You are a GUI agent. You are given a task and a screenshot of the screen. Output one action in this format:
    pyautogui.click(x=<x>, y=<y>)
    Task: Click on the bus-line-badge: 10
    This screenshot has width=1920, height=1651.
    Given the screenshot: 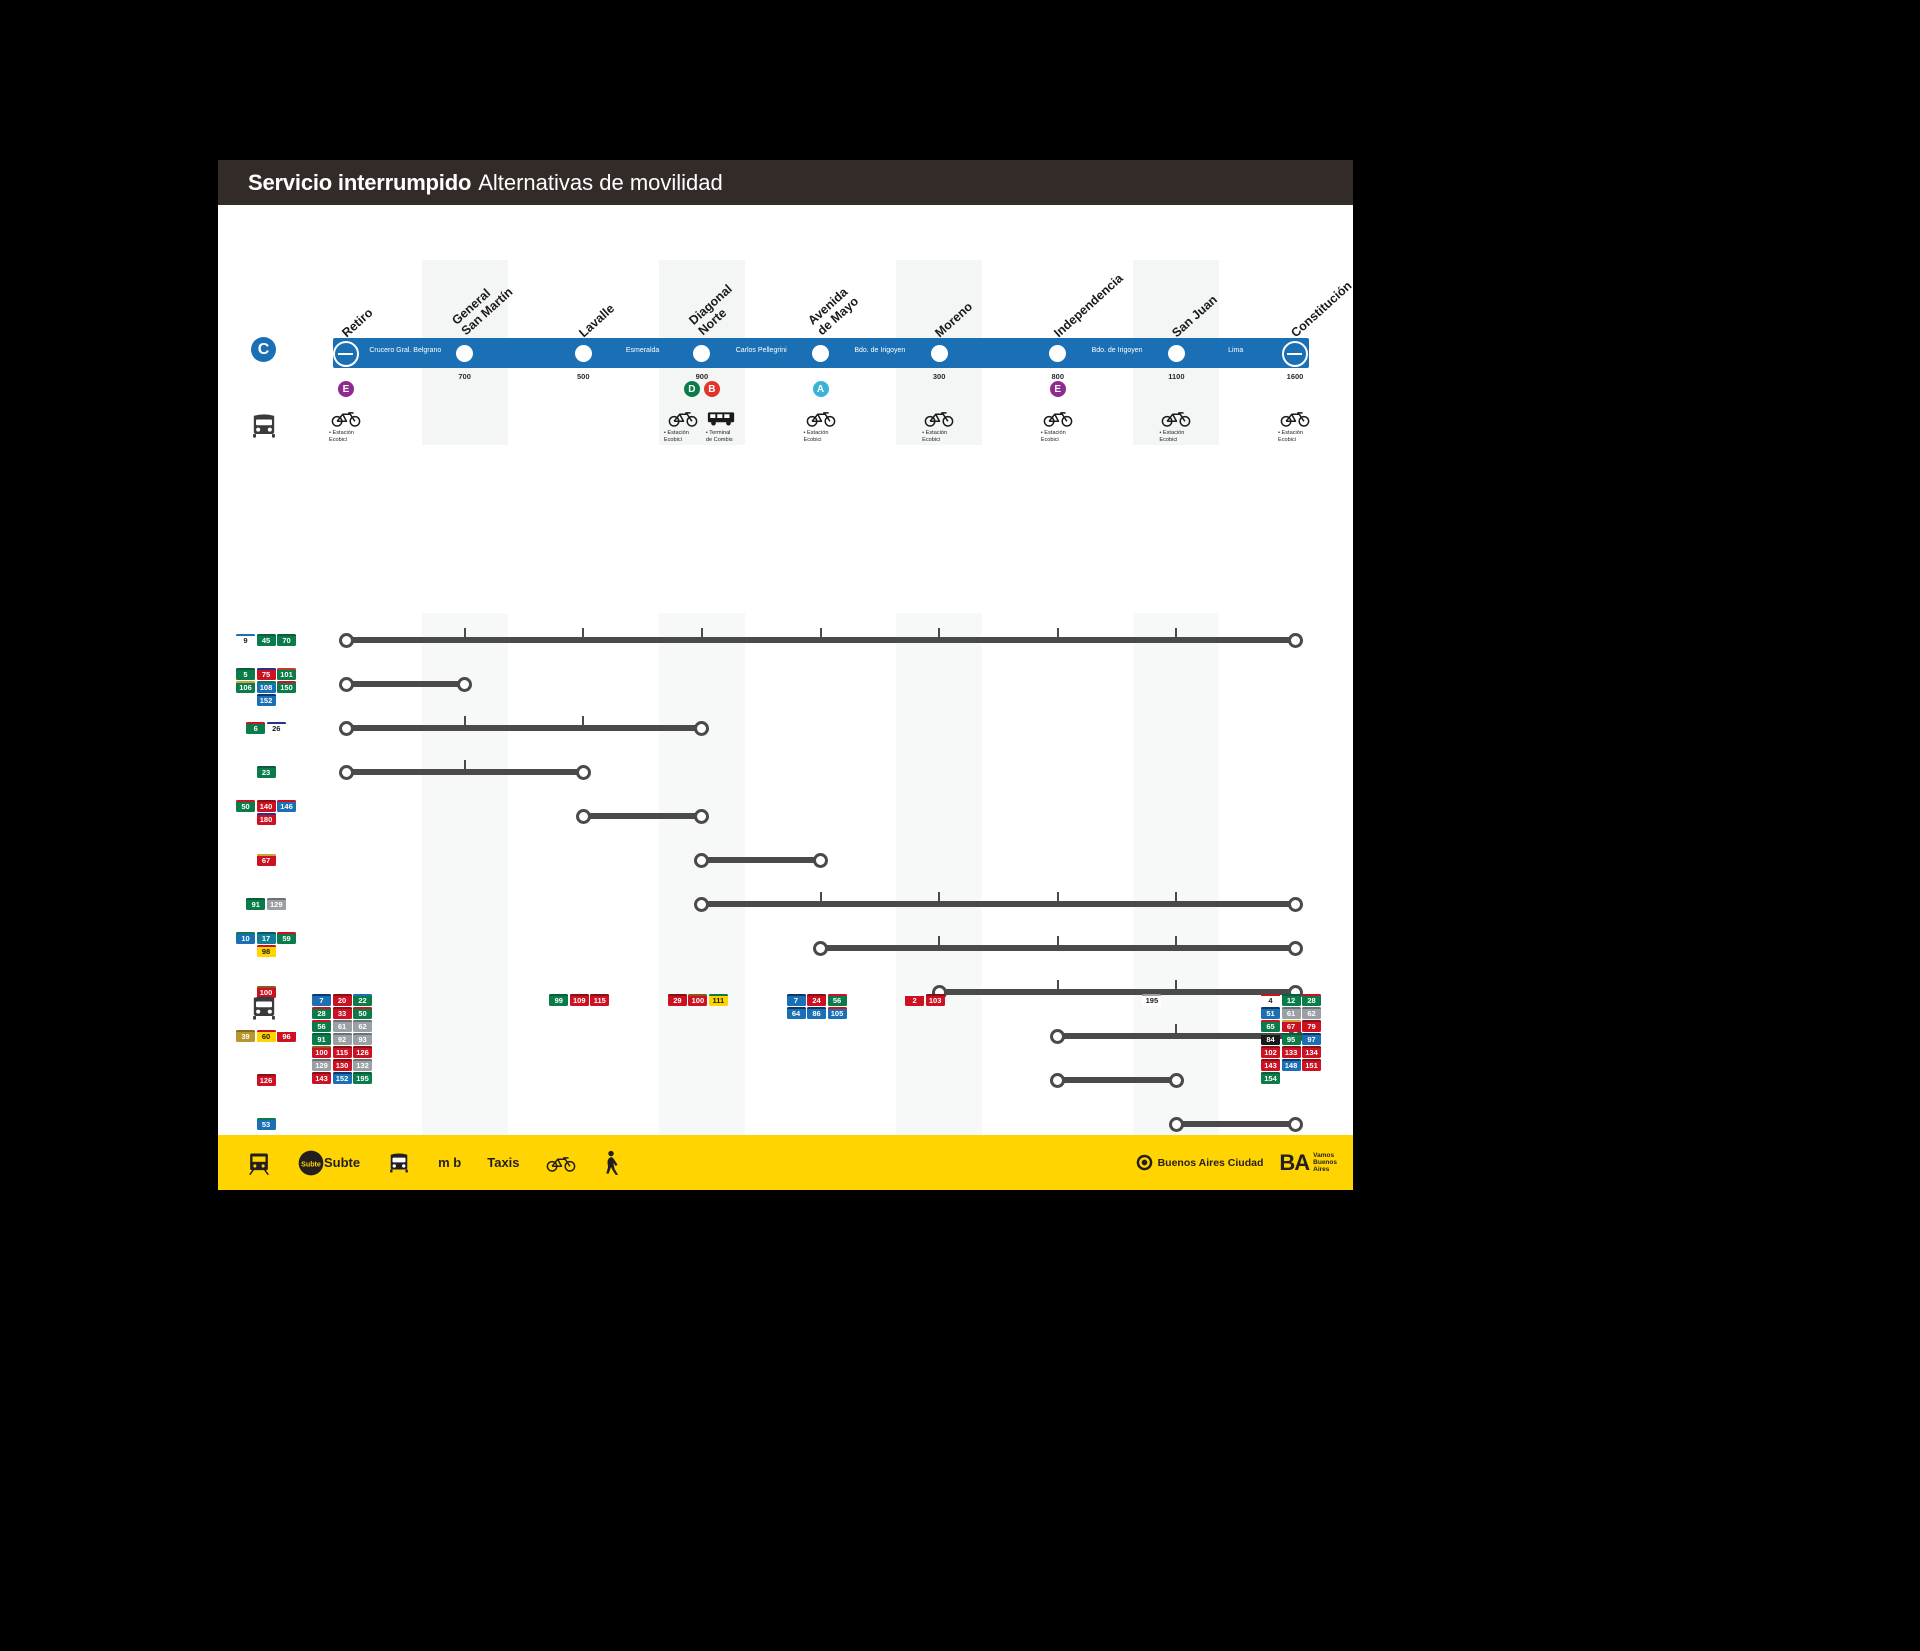 What is the action you would take?
    pyautogui.click(x=245, y=938)
    